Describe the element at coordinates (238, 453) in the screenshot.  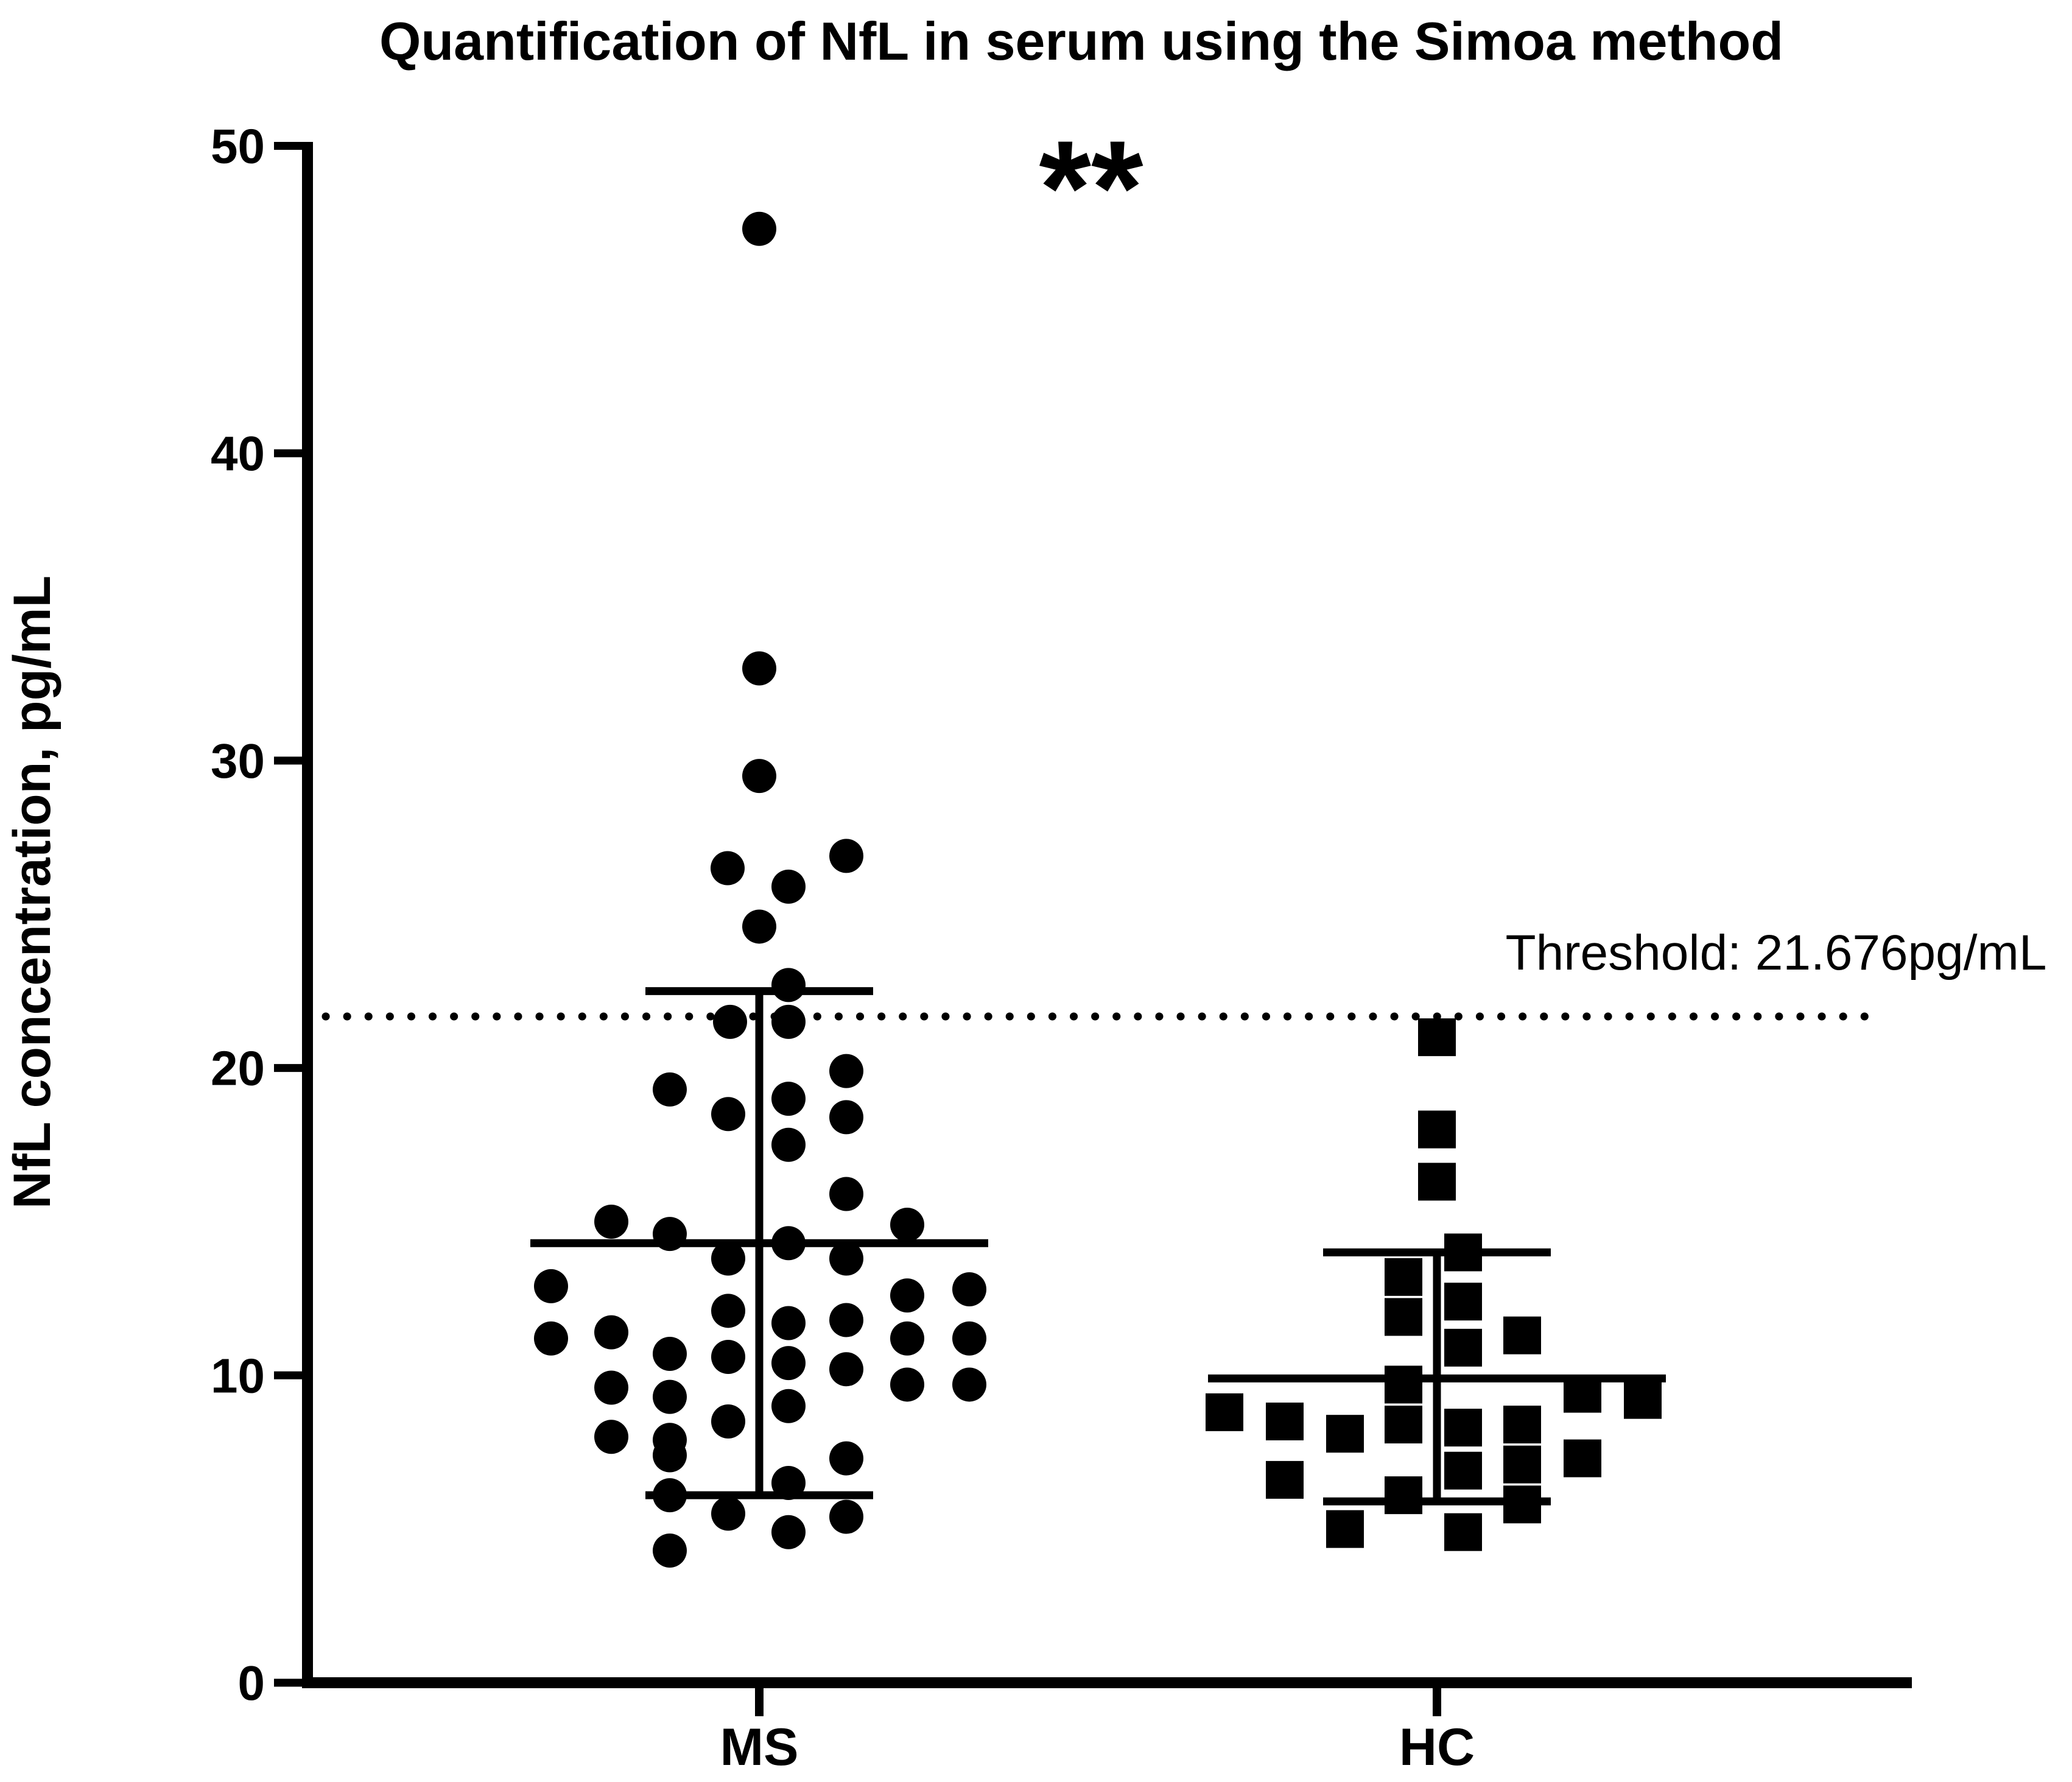
I see `y-axis-tick-label: 40` at that location.